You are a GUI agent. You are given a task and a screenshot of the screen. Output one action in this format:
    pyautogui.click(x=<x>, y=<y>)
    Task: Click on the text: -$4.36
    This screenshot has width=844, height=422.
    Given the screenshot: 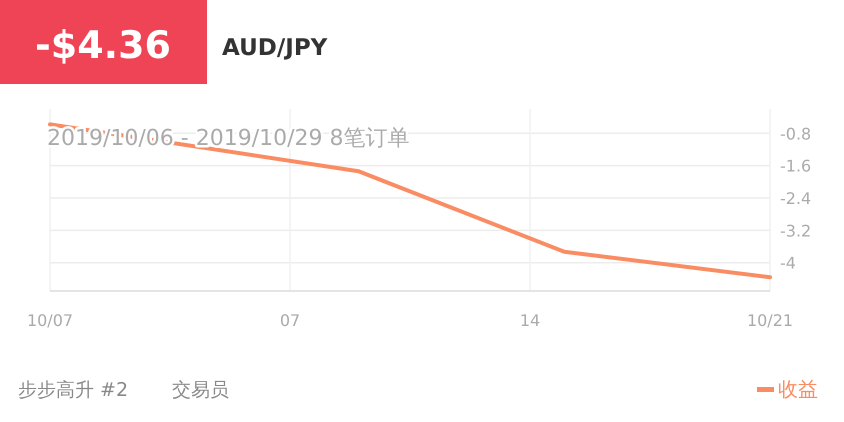 What is the action you would take?
    pyautogui.click(x=103, y=45)
    